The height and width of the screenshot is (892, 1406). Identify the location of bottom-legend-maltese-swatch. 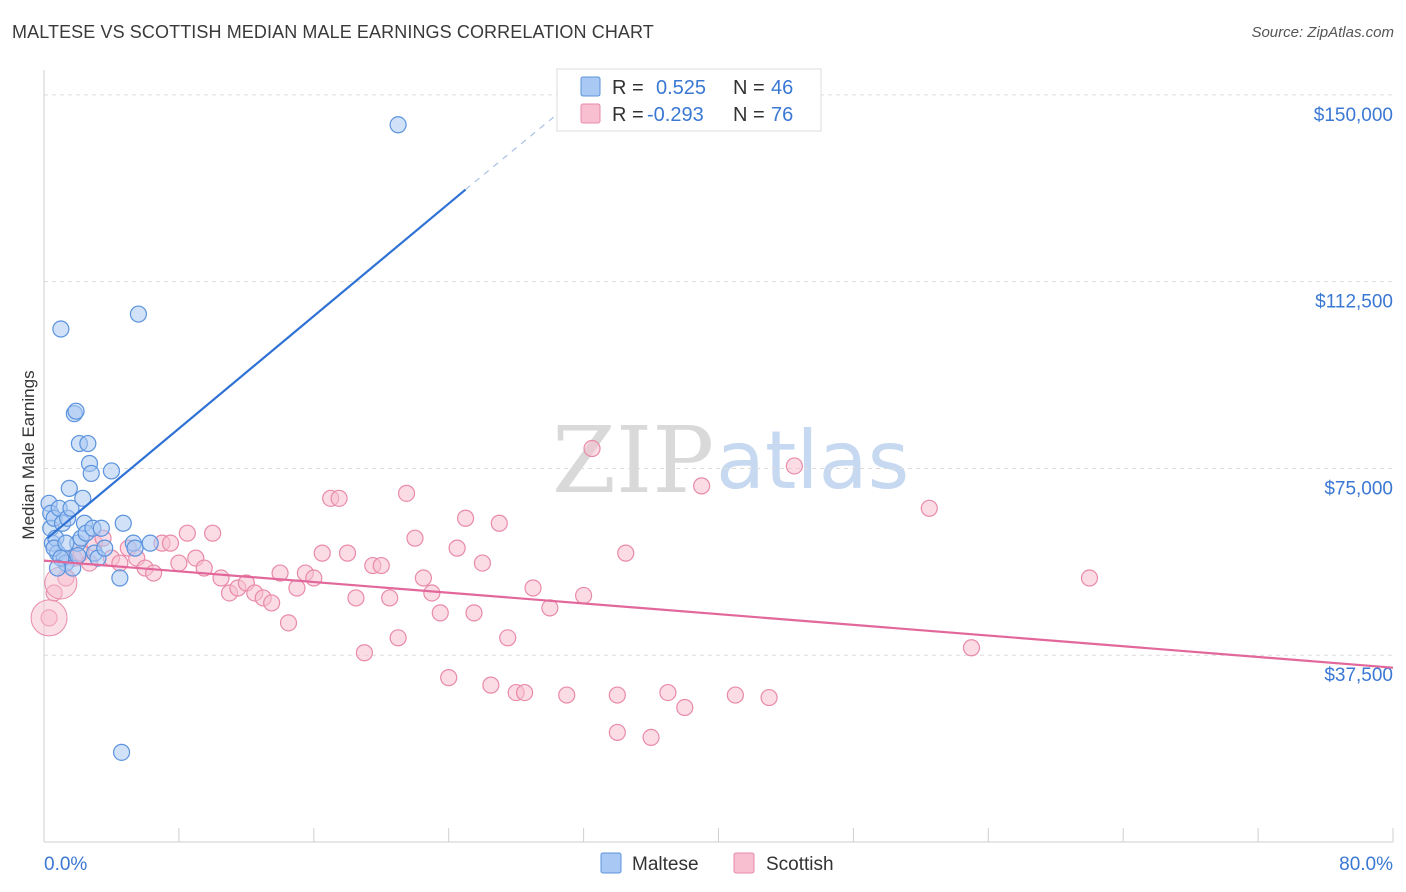
(611, 863).